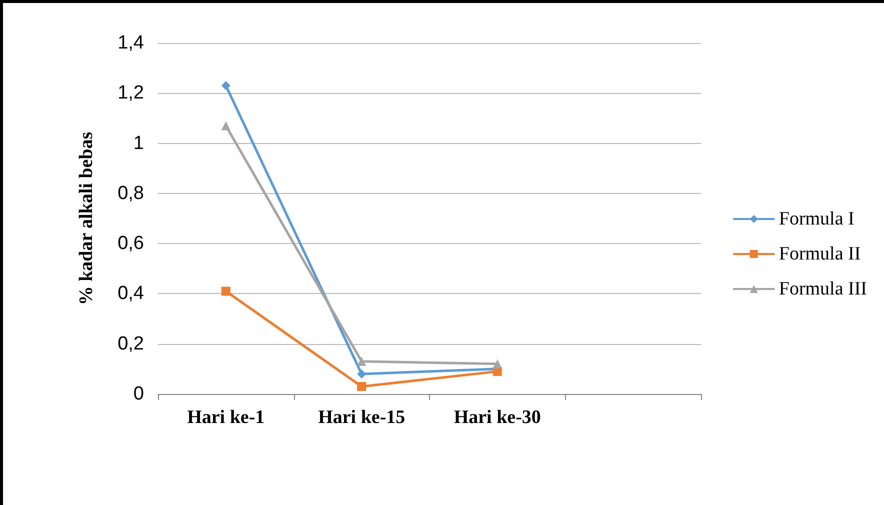  I want to click on y-axis-title: % kadar alkali bebas, so click(86, 219).